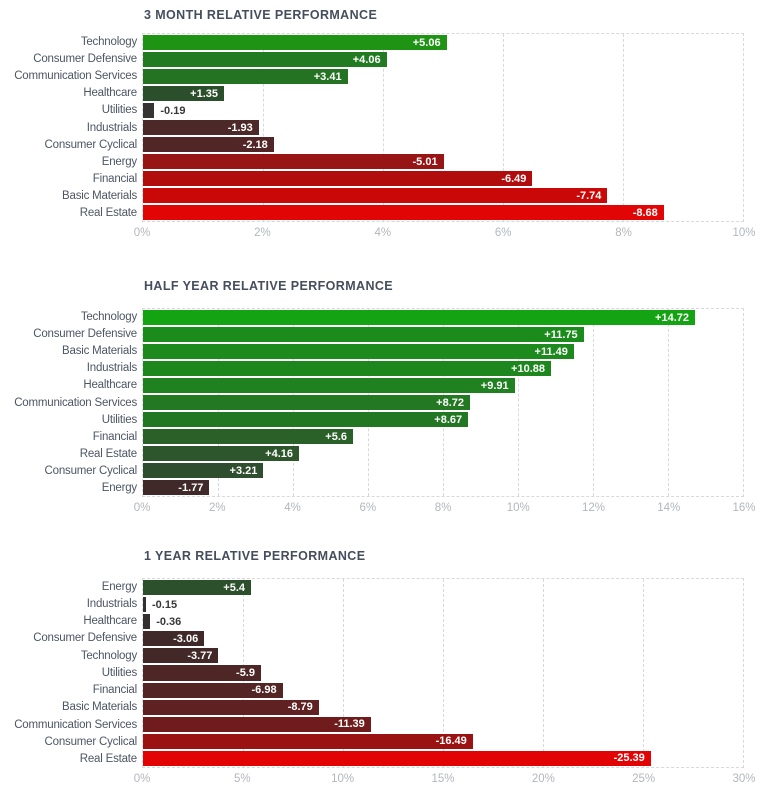  Describe the element at coordinates (240, 127) in the screenshot. I see `value-label: -1.93` at that location.